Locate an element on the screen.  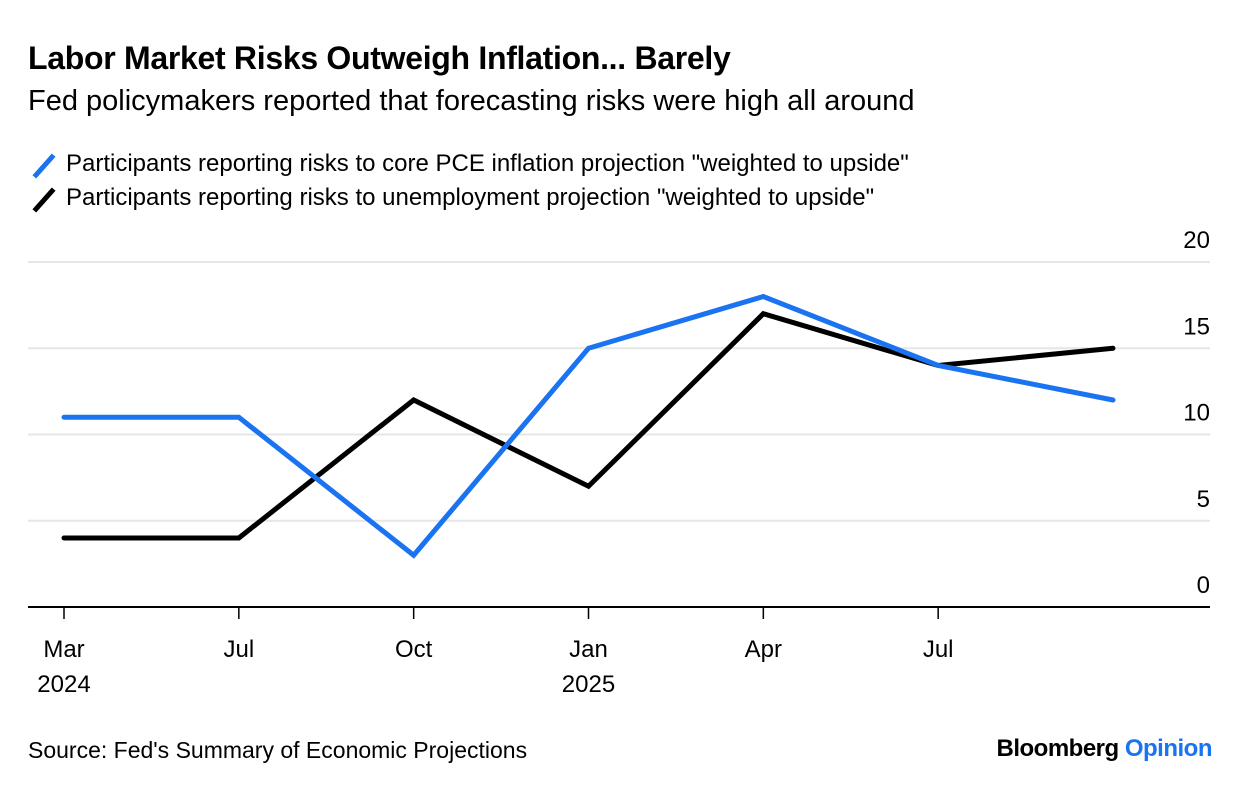
y-tick-label: 10 is located at coordinates (1196, 413).